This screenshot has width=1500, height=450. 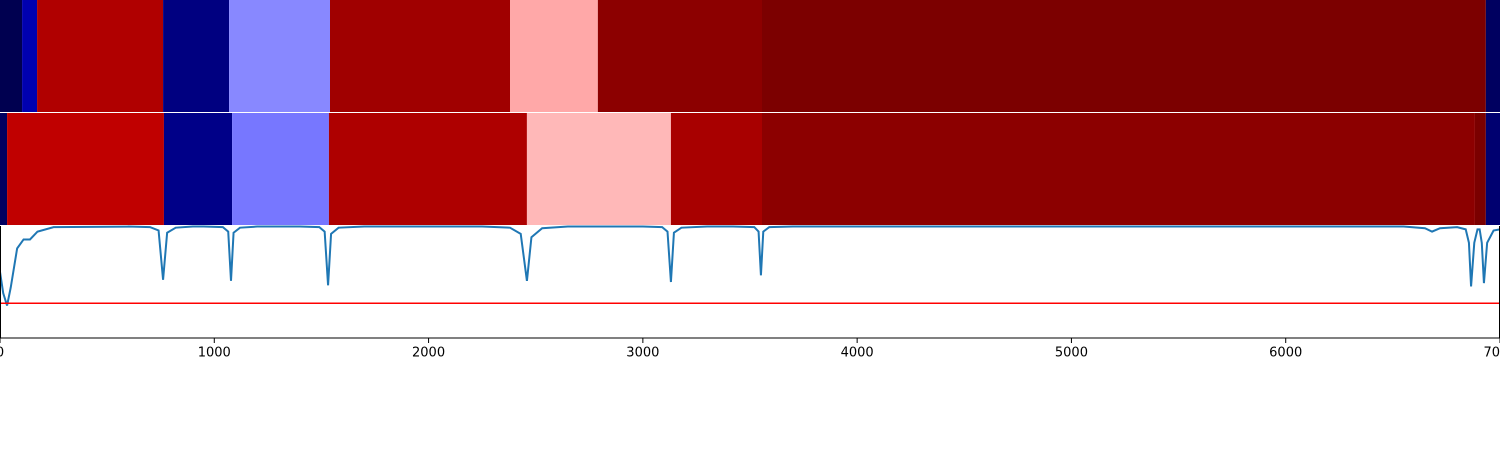 What do you see at coordinates (428, 353) in the screenshot?
I see `x-tick-label: 2000` at bounding box center [428, 353].